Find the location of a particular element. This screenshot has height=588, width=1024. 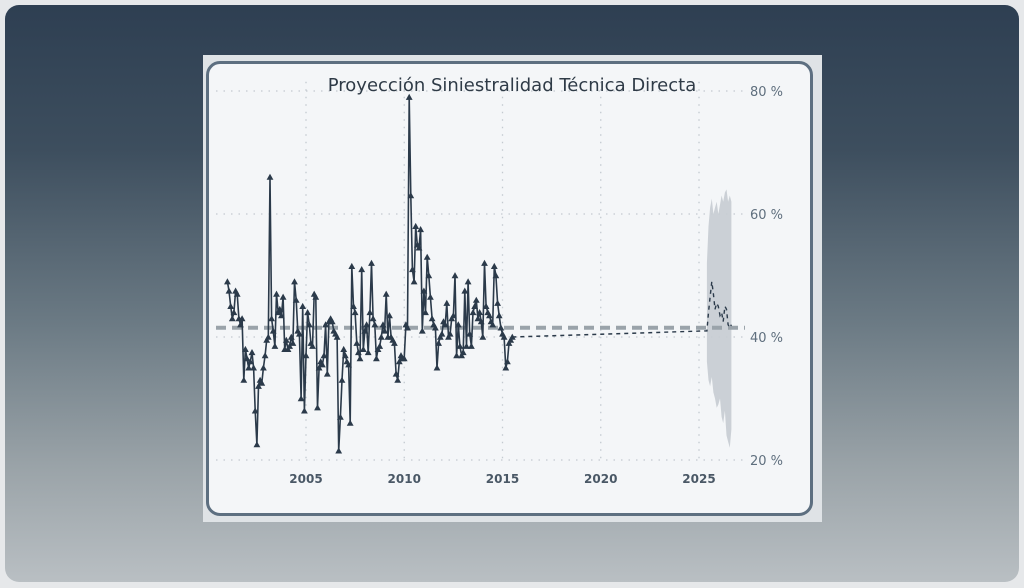

y-tick-label: 20 % is located at coordinates (766, 461).